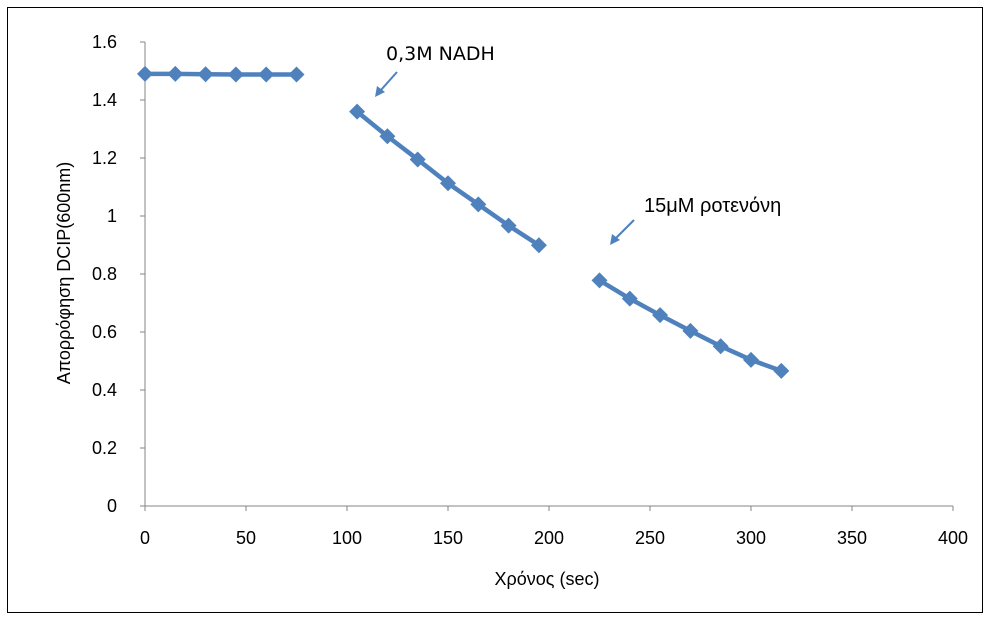 This screenshot has height=621, width=990. What do you see at coordinates (104, 274) in the screenshot?
I see `y-tick-label: 0.8` at bounding box center [104, 274].